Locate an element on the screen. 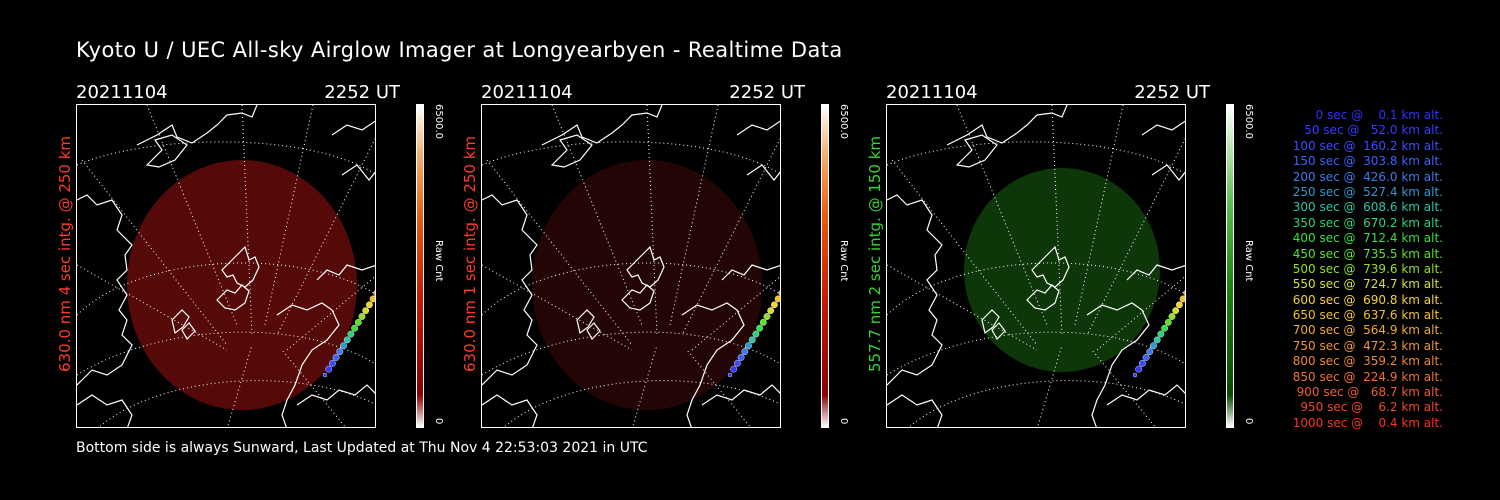  panel-2-colorbar-min: 0 is located at coordinates (843, 421).